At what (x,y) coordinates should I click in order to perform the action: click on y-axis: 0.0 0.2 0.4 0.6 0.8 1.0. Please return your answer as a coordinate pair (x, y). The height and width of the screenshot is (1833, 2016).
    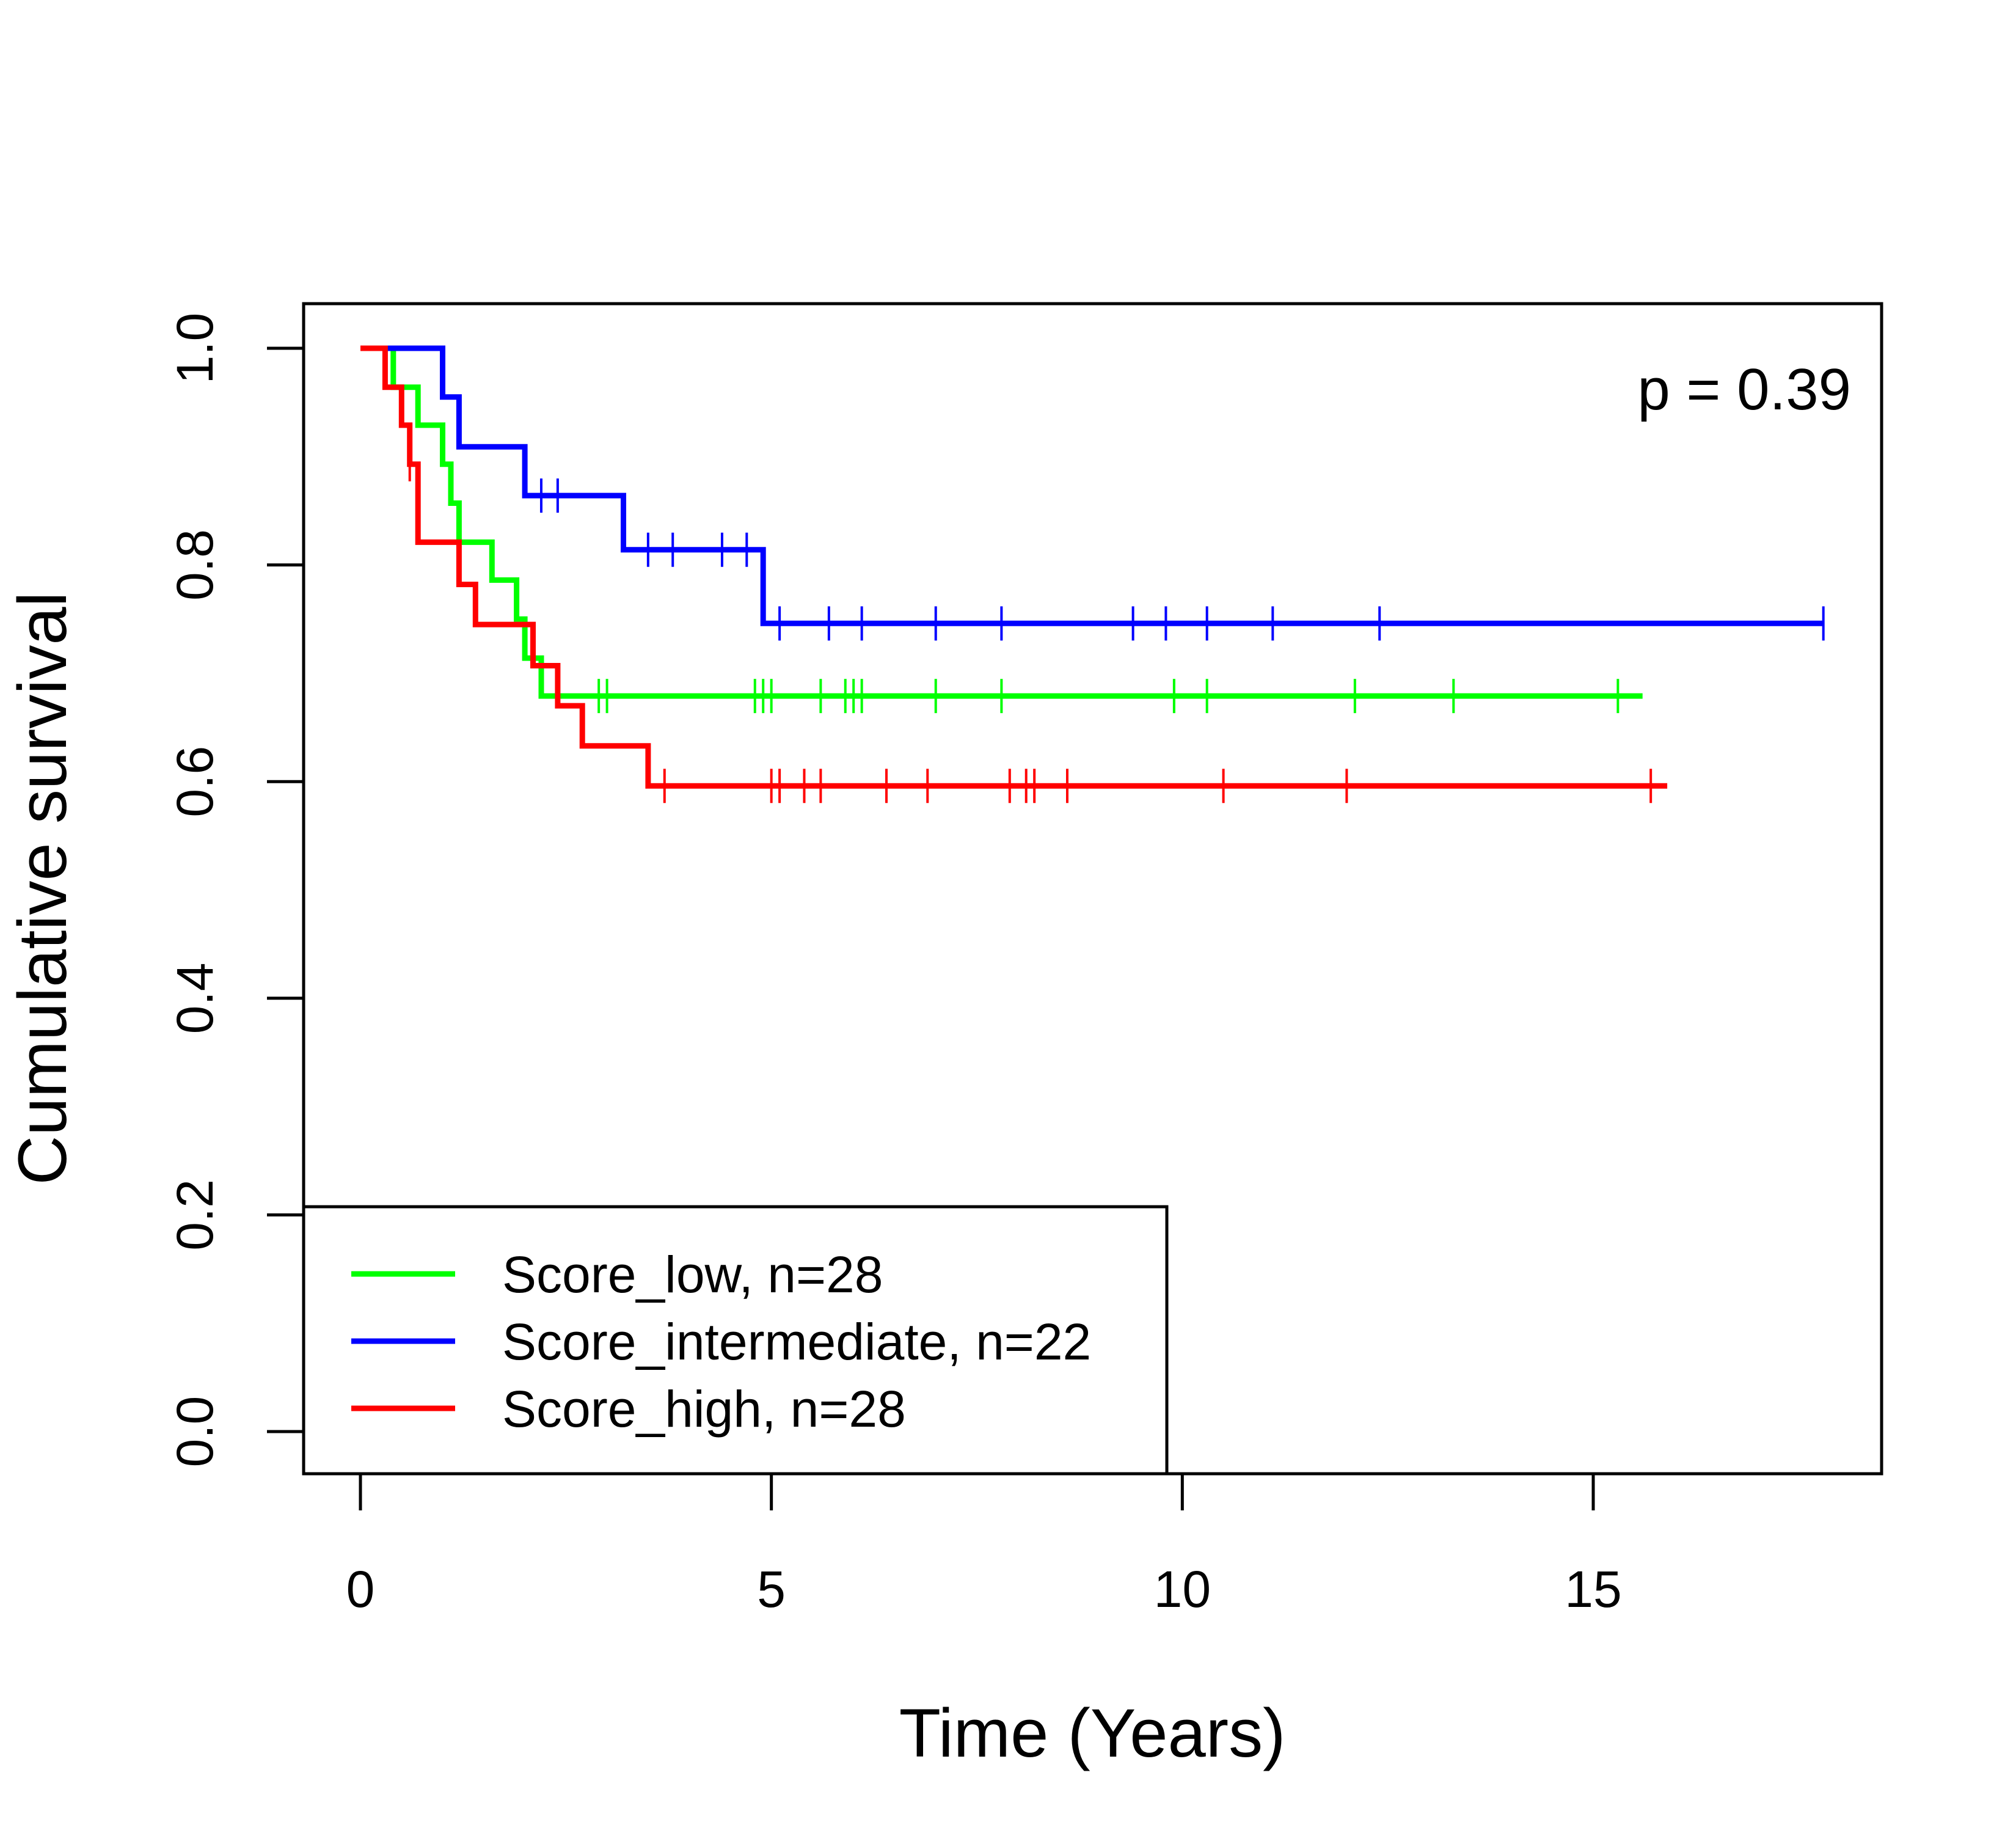
    Looking at the image, I should click on (236, 890).